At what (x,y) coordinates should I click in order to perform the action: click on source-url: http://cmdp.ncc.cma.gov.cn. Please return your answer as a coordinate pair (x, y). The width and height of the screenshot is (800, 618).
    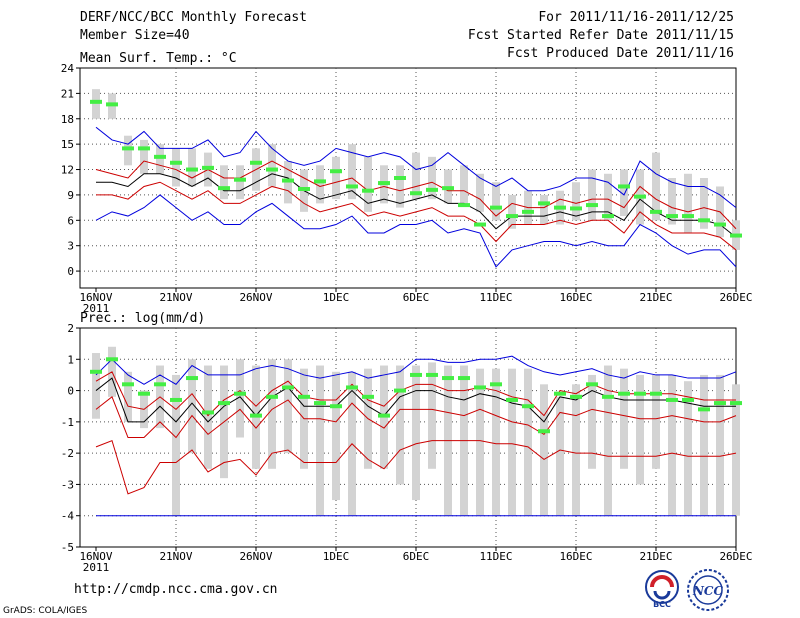
    Looking at the image, I should click on (176, 589).